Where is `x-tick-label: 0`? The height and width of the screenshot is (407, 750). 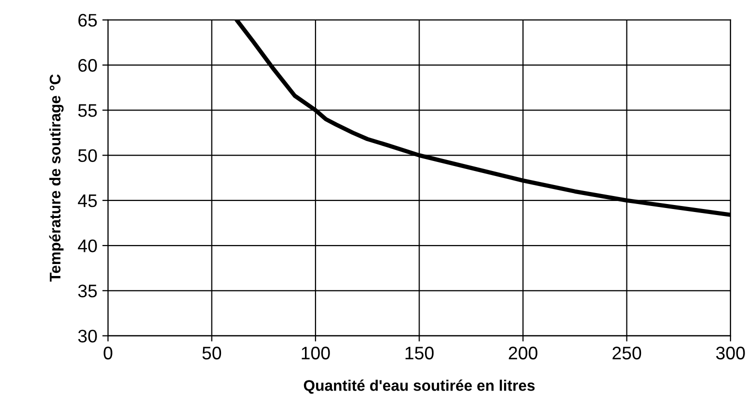
x-tick-label: 0 is located at coordinates (108, 353).